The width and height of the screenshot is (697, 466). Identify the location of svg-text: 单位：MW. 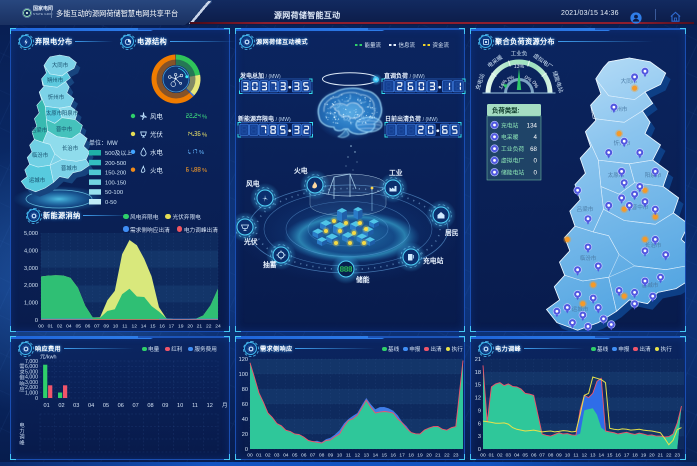
(103, 143).